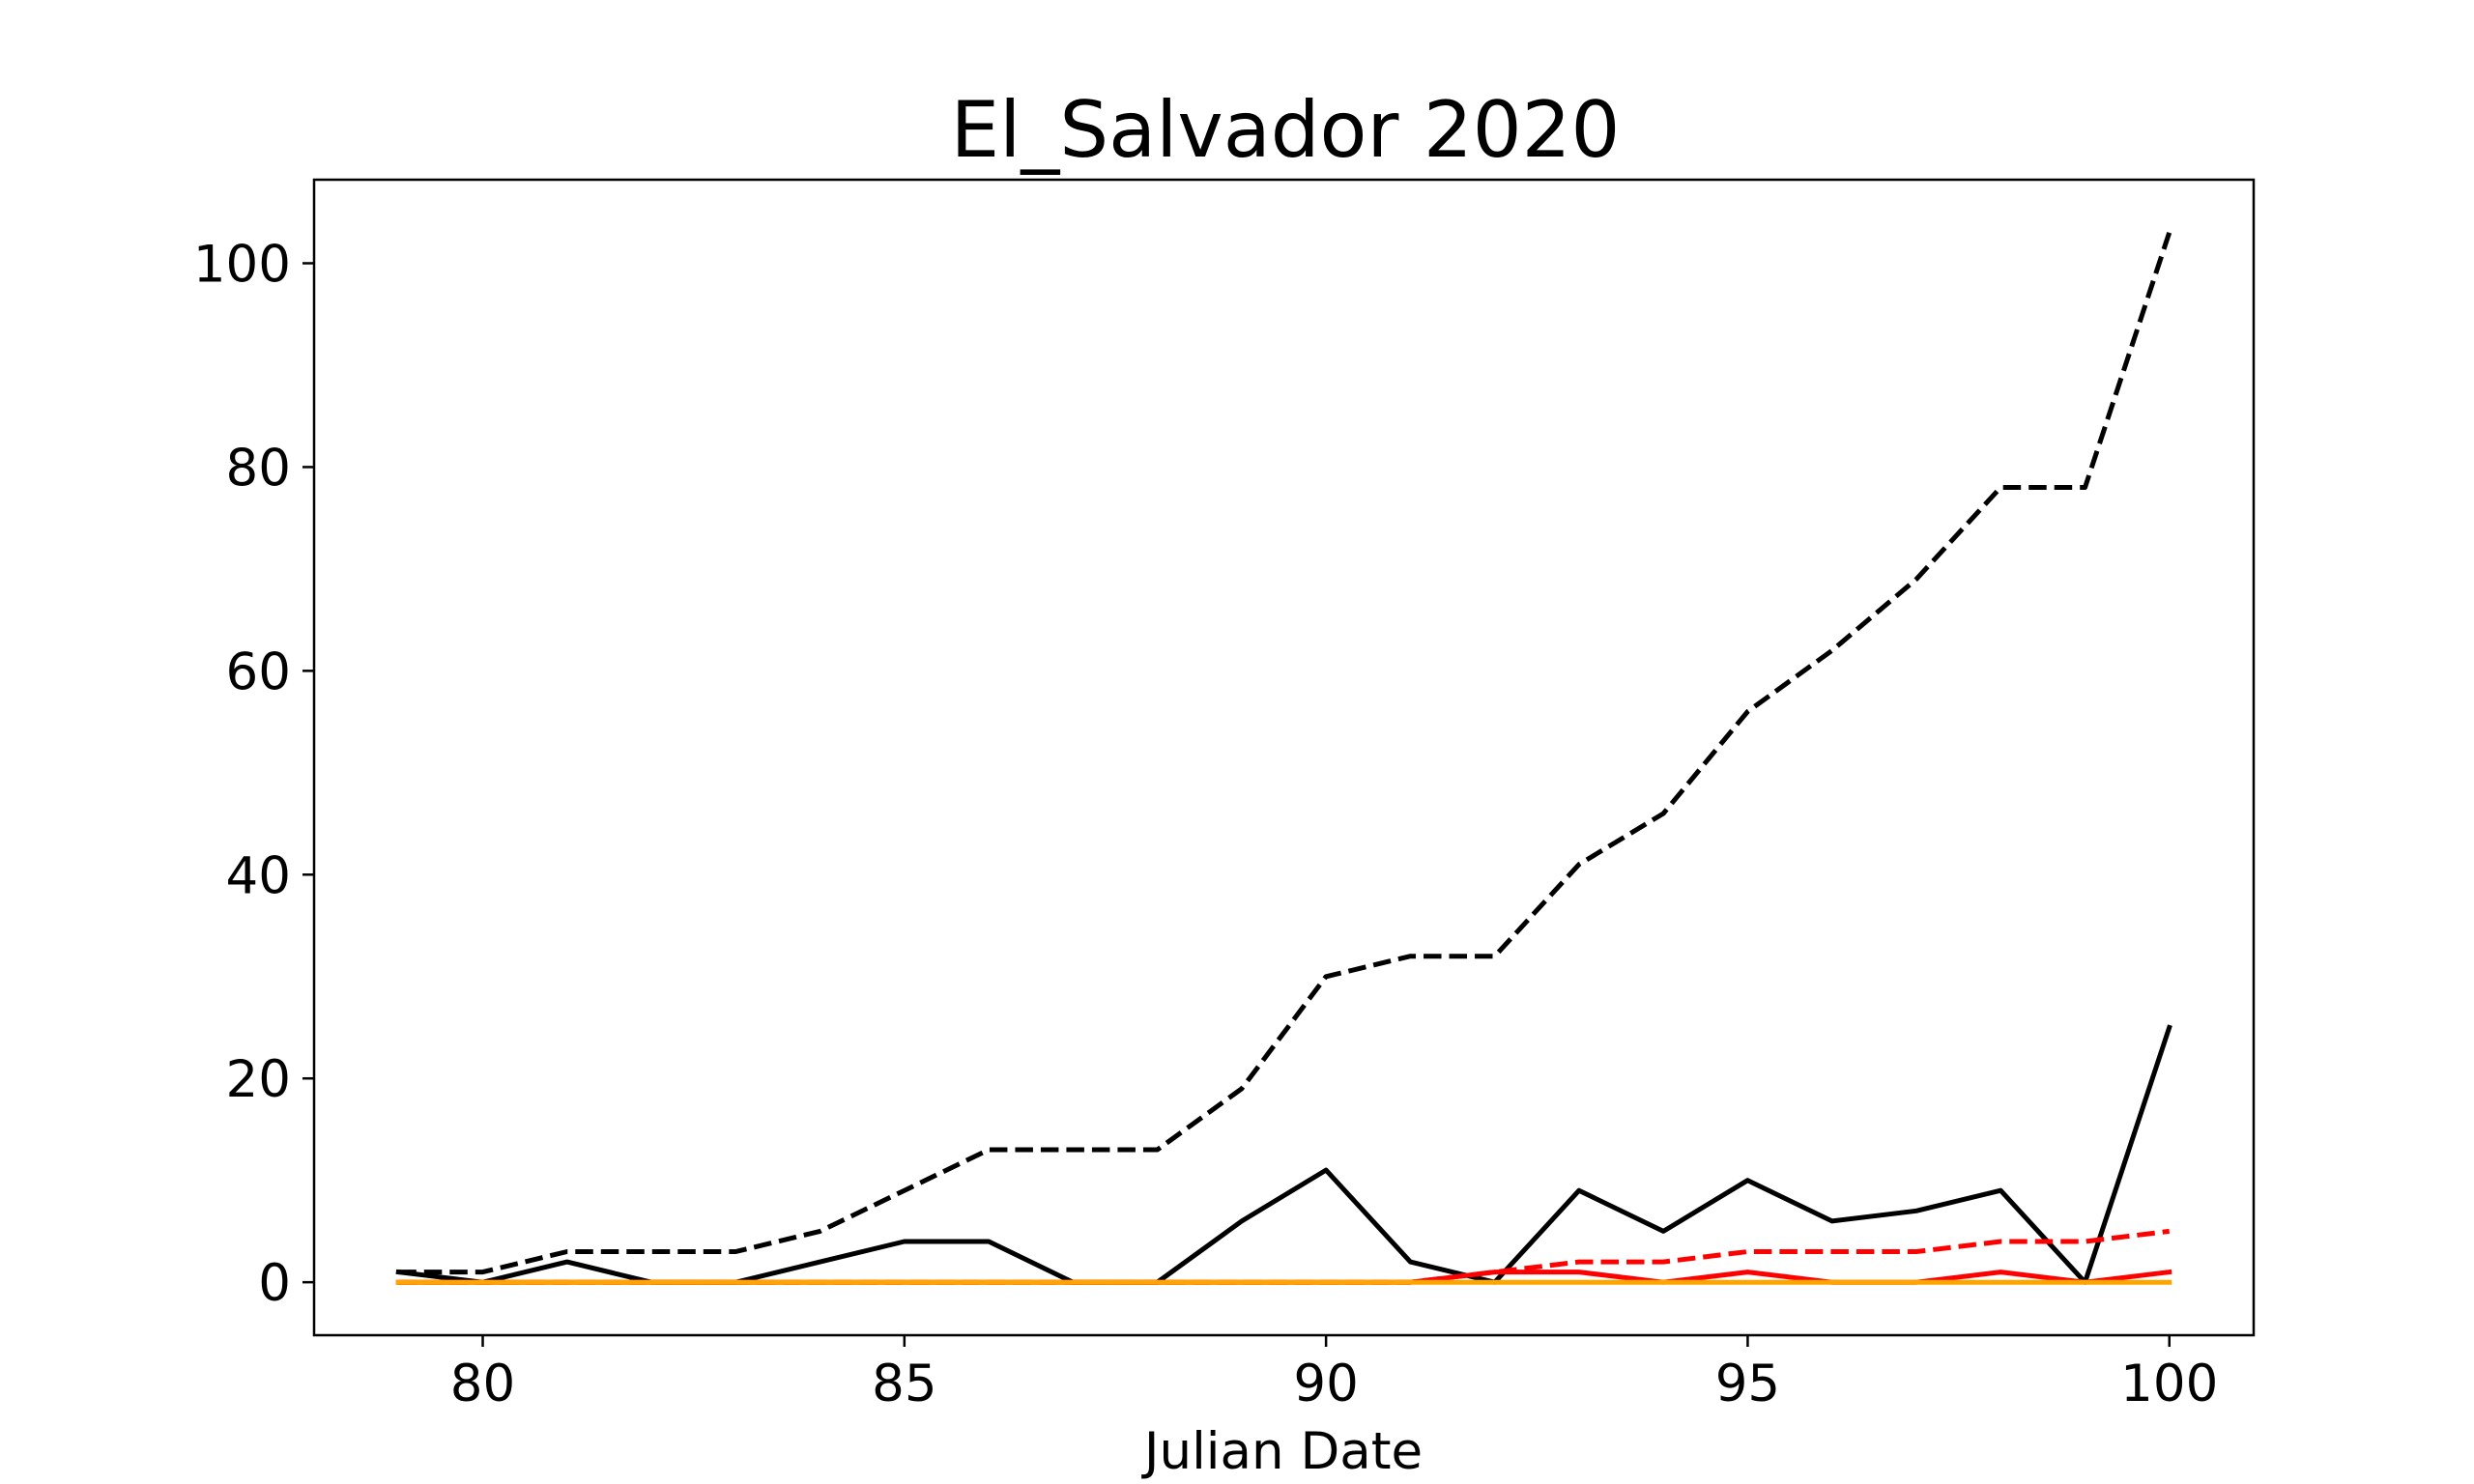 This screenshot has width=2474, height=1484. I want to click on x-axis-label: Julian Date, so click(1282, 1452).